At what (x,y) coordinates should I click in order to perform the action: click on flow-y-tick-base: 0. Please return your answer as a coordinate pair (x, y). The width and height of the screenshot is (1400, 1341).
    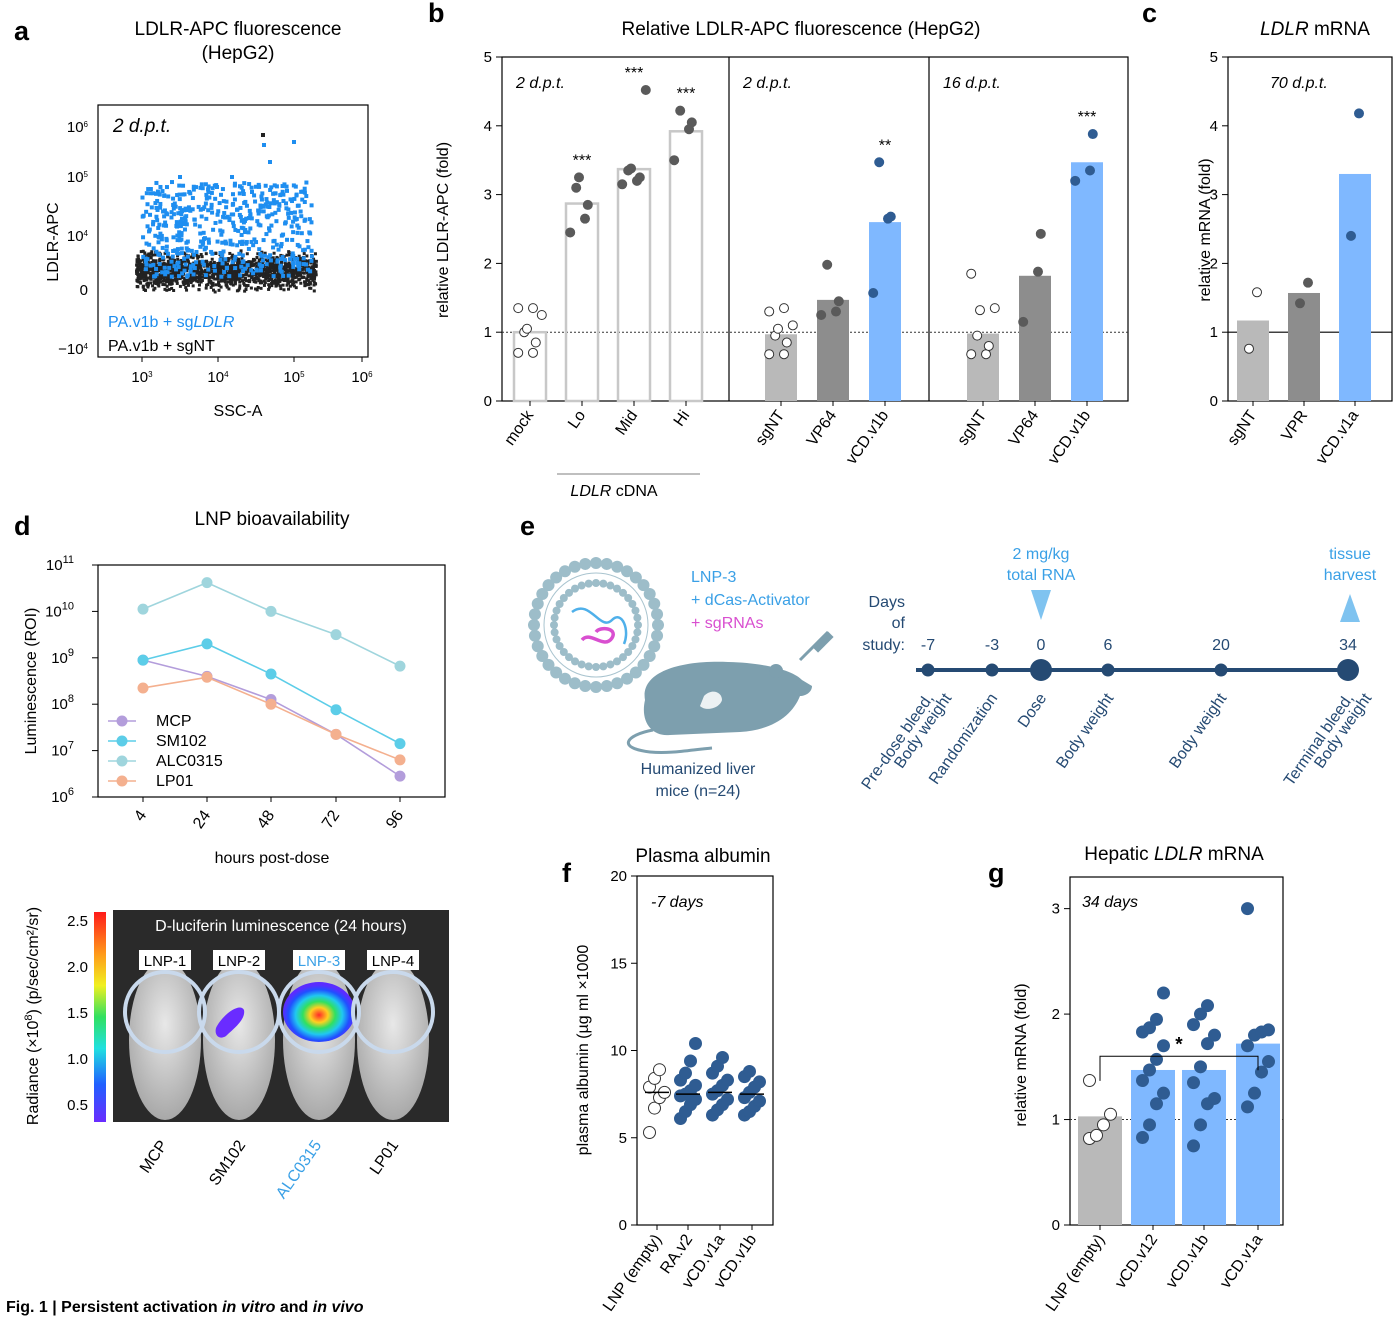
    Looking at the image, I should click on (84, 290).